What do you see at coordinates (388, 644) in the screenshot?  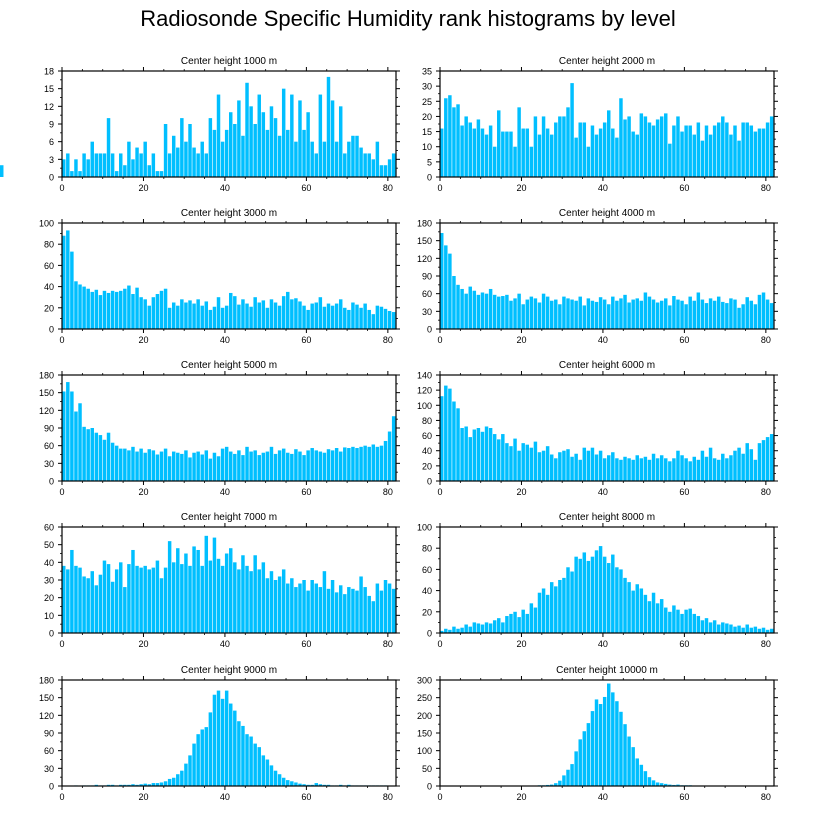 I see `x-tick-label: 80` at bounding box center [388, 644].